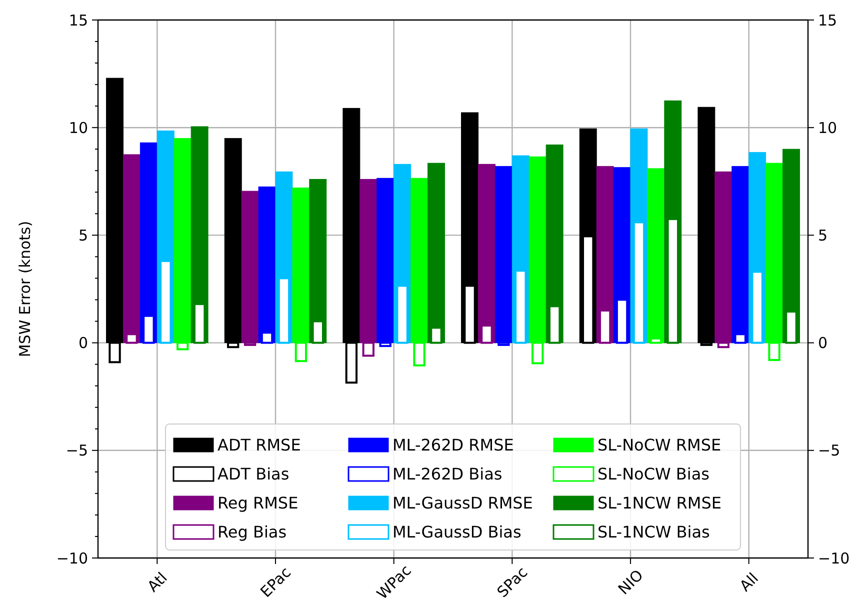 This screenshot has height=613, width=862. What do you see at coordinates (258, 503) in the screenshot?
I see `legend-label: Reg RMSE` at bounding box center [258, 503].